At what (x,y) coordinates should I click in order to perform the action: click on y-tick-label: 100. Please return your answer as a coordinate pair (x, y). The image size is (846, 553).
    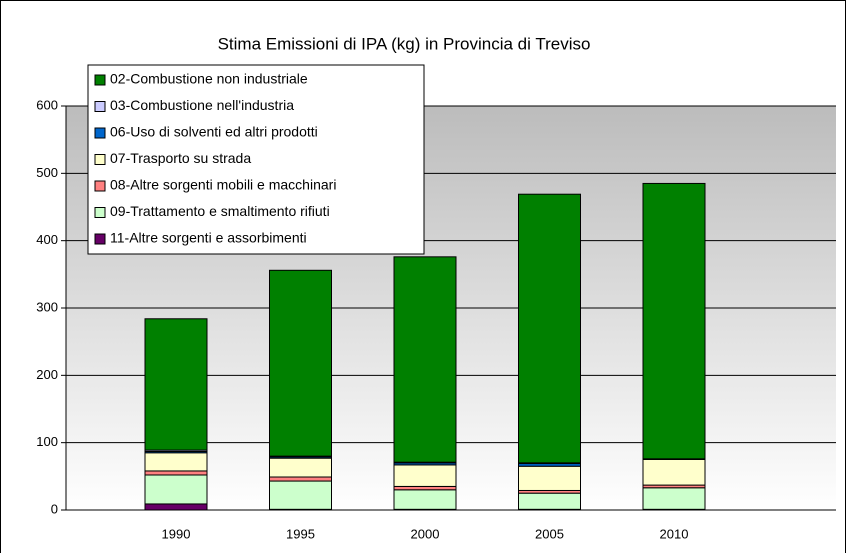
    Looking at the image, I should click on (47, 441).